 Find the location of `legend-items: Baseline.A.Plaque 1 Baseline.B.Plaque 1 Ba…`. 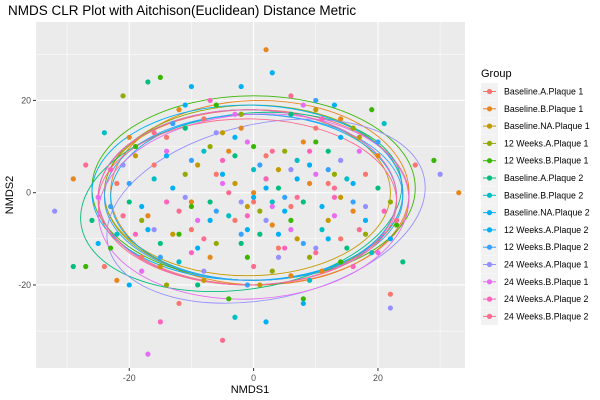

legend-items: Baseline.A.Plaque 1 Baseline.B.Plaque 1 Ba… is located at coordinates (535, 204).